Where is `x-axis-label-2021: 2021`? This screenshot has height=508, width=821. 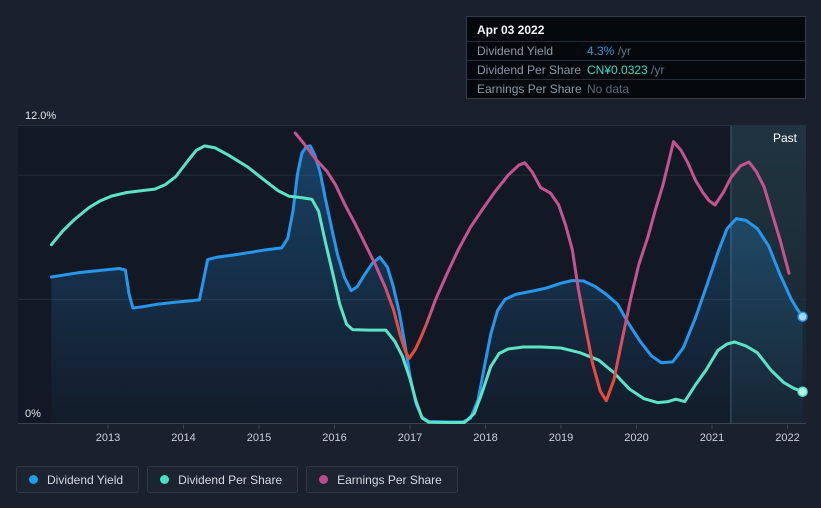 x-axis-label-2021: 2021 is located at coordinates (712, 438).